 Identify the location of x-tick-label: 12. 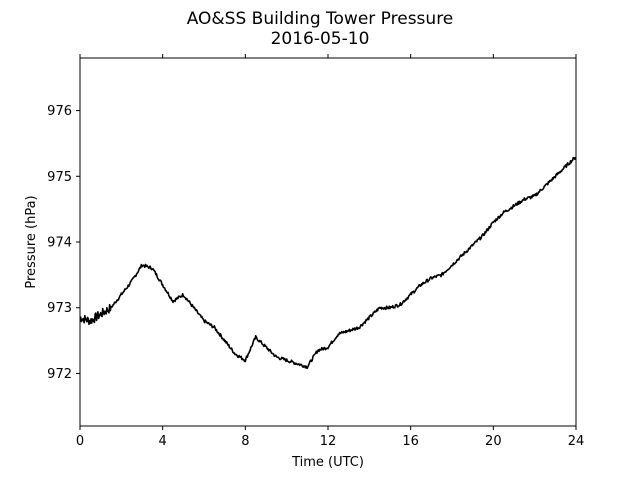
(328, 441).